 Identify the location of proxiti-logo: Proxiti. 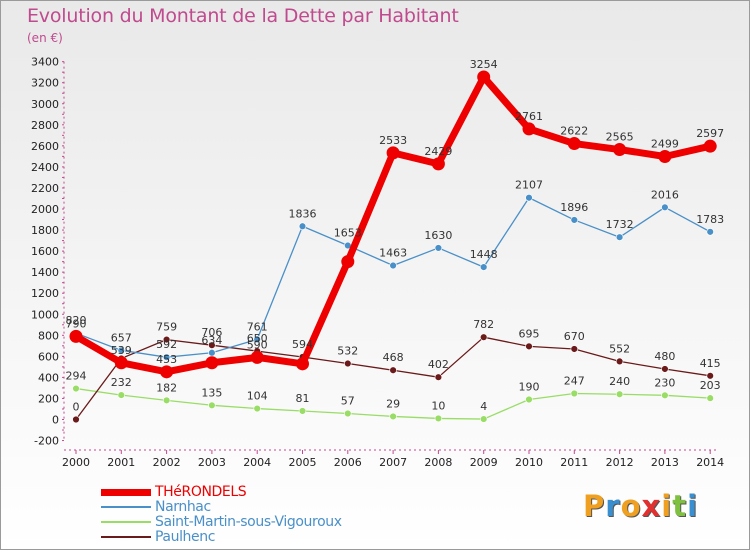
(640, 506).